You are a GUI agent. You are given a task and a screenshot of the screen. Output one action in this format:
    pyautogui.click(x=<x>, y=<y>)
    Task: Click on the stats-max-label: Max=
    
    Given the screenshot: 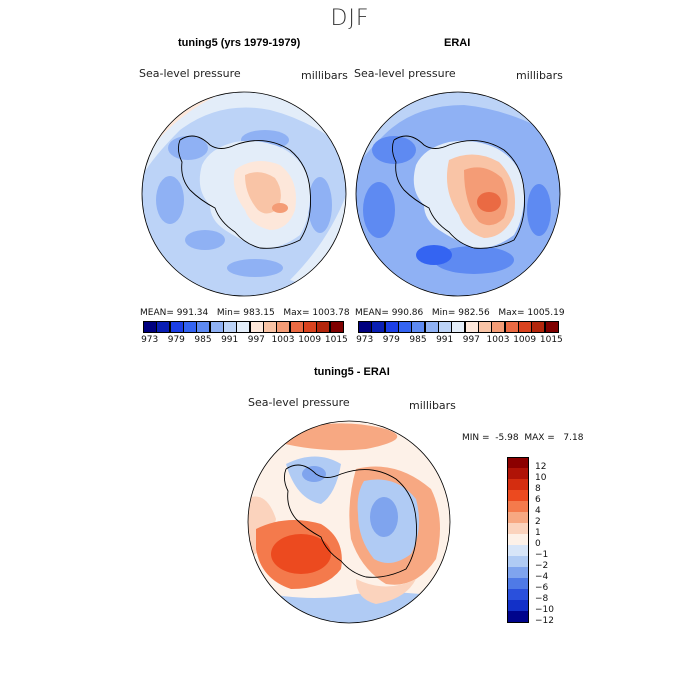 What is the action you would take?
    pyautogui.click(x=296, y=313)
    